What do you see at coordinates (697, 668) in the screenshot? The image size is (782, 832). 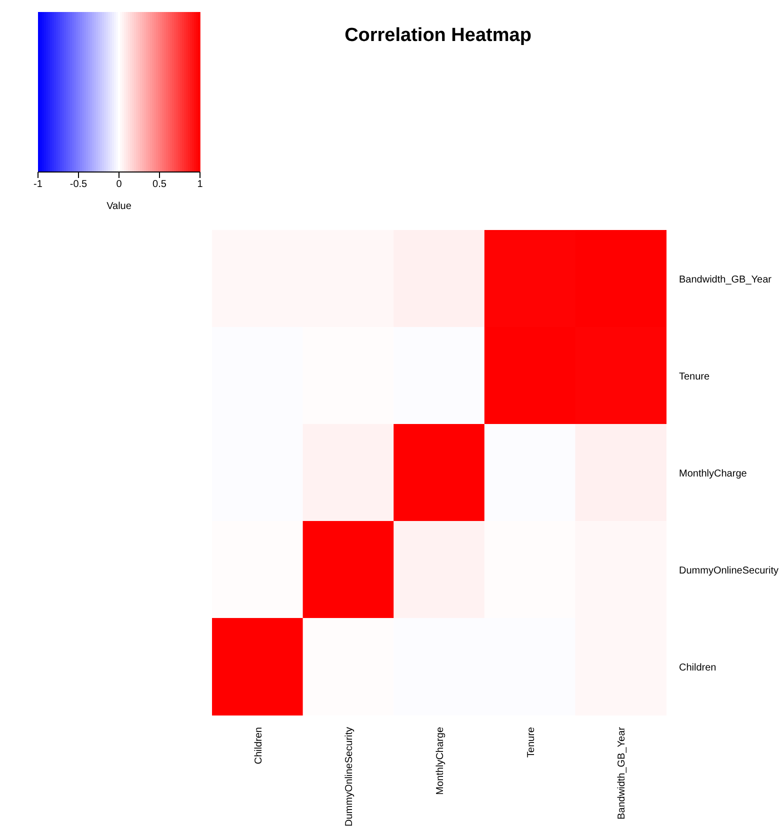 I see `y-tick-label: Children` at bounding box center [697, 668].